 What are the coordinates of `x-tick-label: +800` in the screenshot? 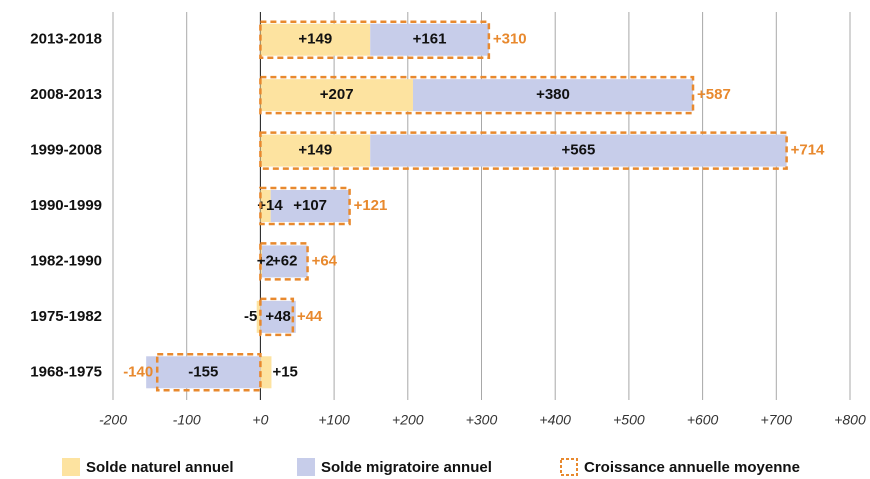 It's located at (850, 420).